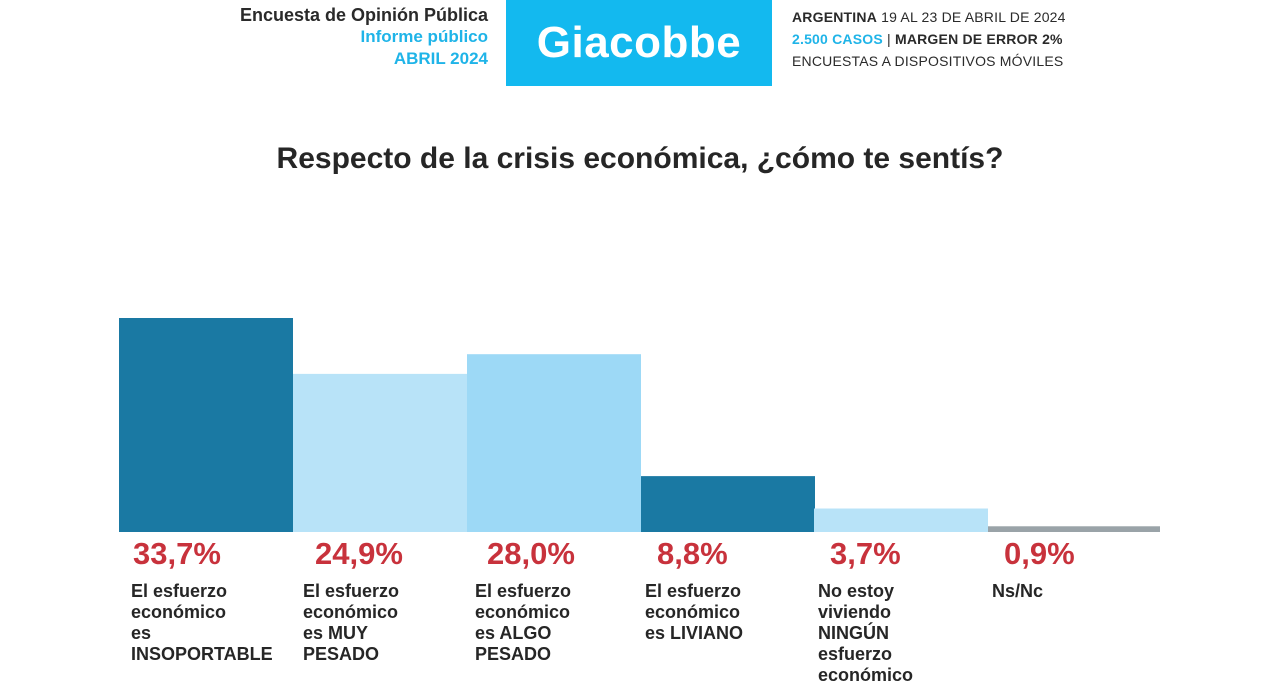  Describe the element at coordinates (835, 17) in the screenshot. I see `country: ARGENTINA` at that location.